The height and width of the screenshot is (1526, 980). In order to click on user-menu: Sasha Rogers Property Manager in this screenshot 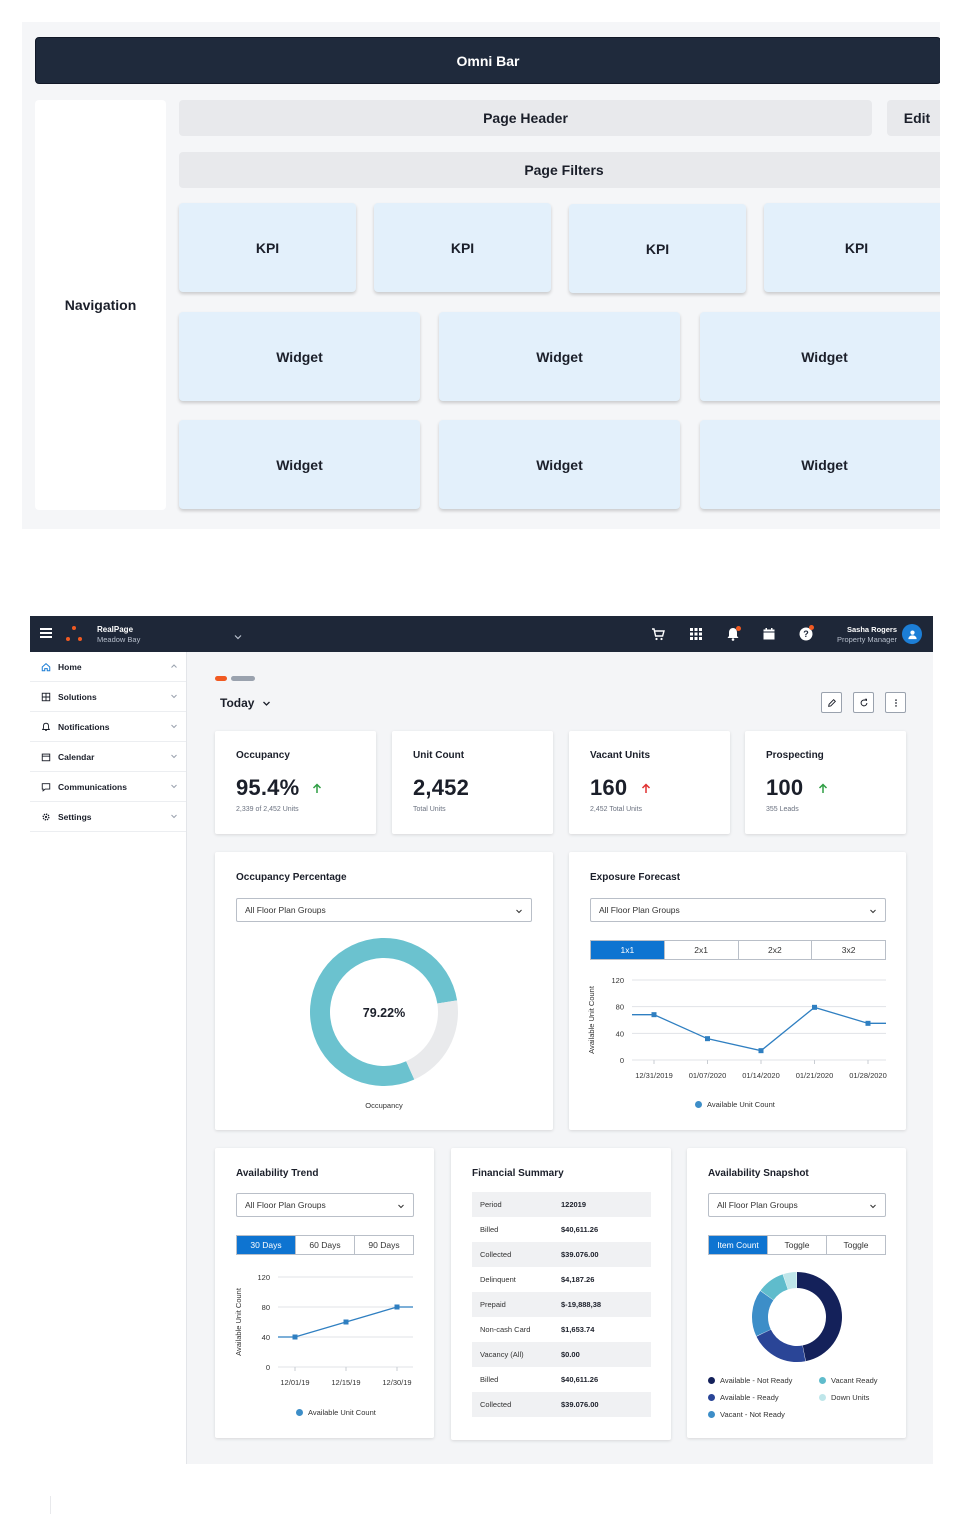, I will do `click(865, 635)`.